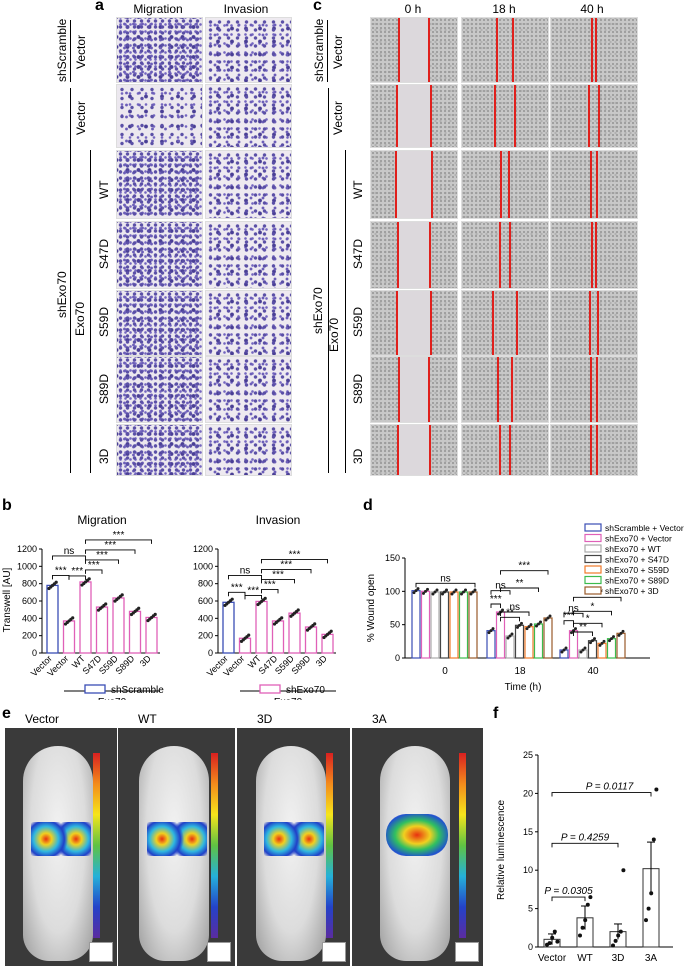  Describe the element at coordinates (585, 958) in the screenshot. I see `x-tick-label: WT` at that location.